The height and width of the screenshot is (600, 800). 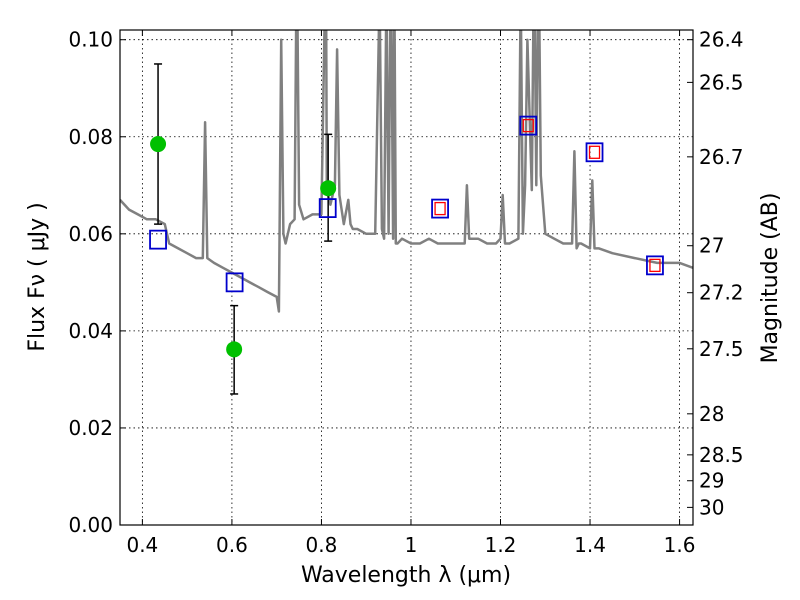 I want to click on y-tick-label: 0.08, so click(x=90, y=137).